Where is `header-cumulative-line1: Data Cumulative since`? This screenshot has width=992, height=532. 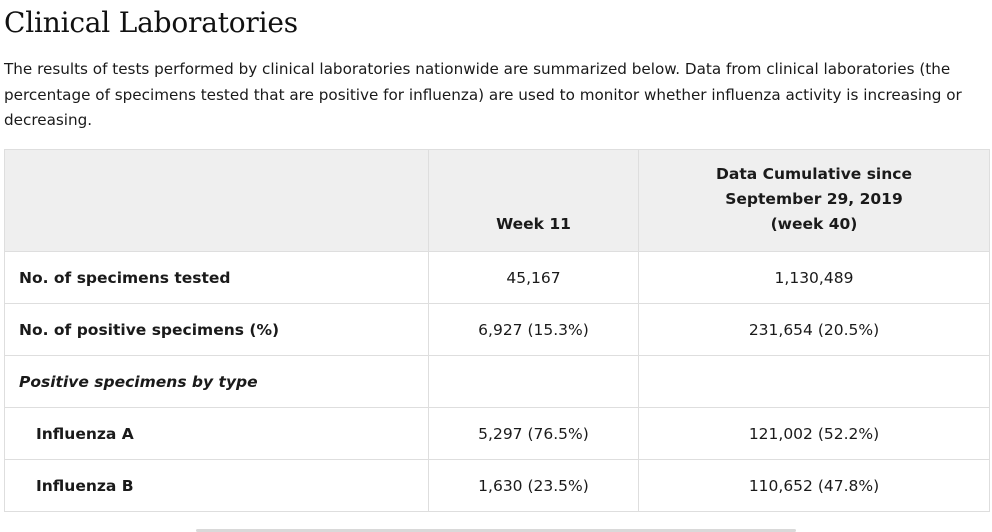 header-cumulative-line1: Data Cumulative since is located at coordinates (814, 174).